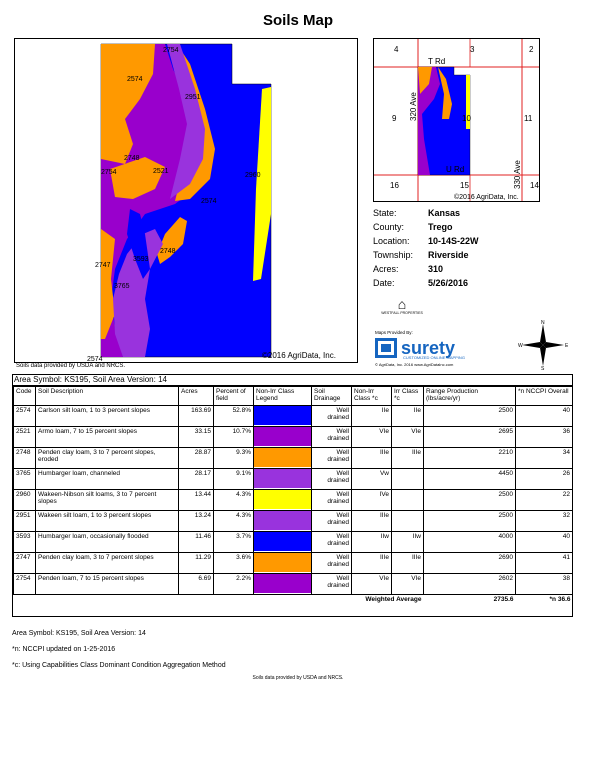 This screenshot has width=596, height=771. What do you see at coordinates (233, 584) in the screenshot?
I see `cell-pct: 2.2%` at bounding box center [233, 584].